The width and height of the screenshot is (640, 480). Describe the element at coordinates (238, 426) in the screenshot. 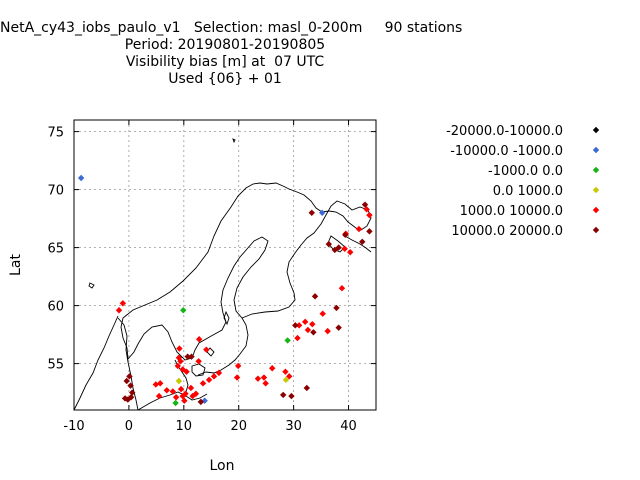

I see `x-tick-label: 20` at that location.